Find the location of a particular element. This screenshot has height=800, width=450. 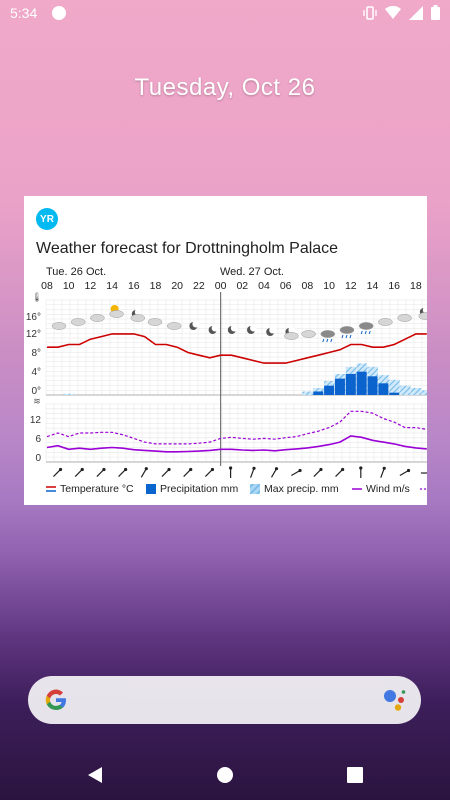

signal-icon is located at coordinates (416, 12).